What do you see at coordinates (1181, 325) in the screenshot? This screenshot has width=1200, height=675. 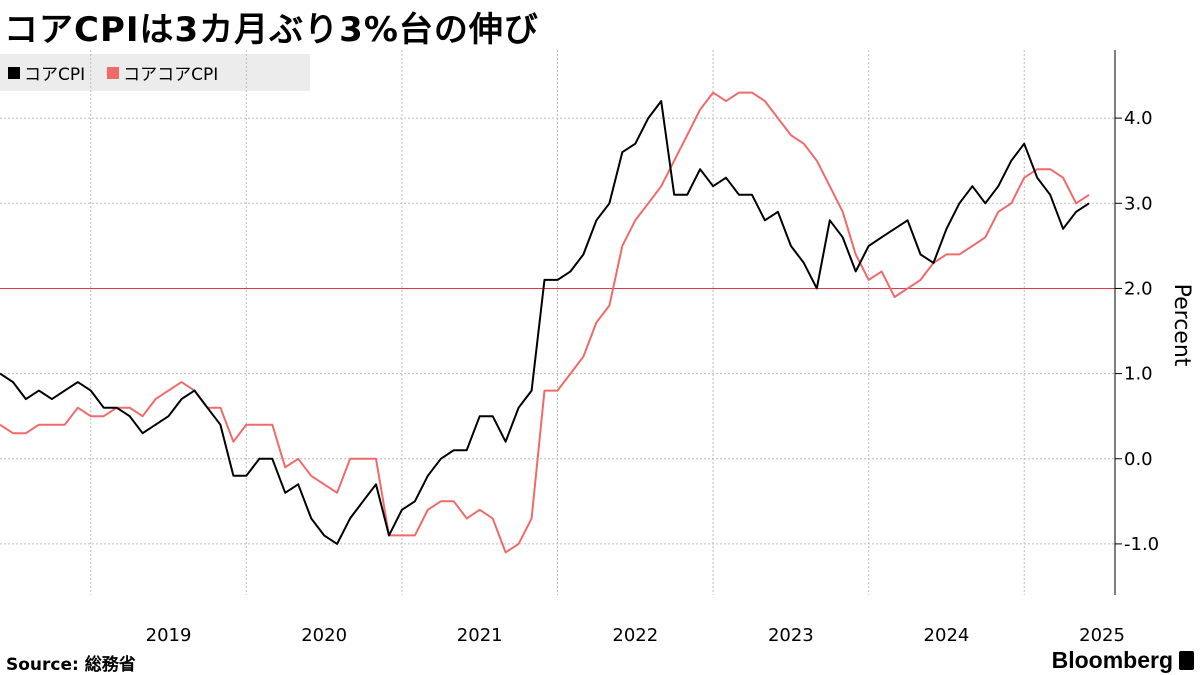 I see `y-axis-title: Percent` at bounding box center [1181, 325].